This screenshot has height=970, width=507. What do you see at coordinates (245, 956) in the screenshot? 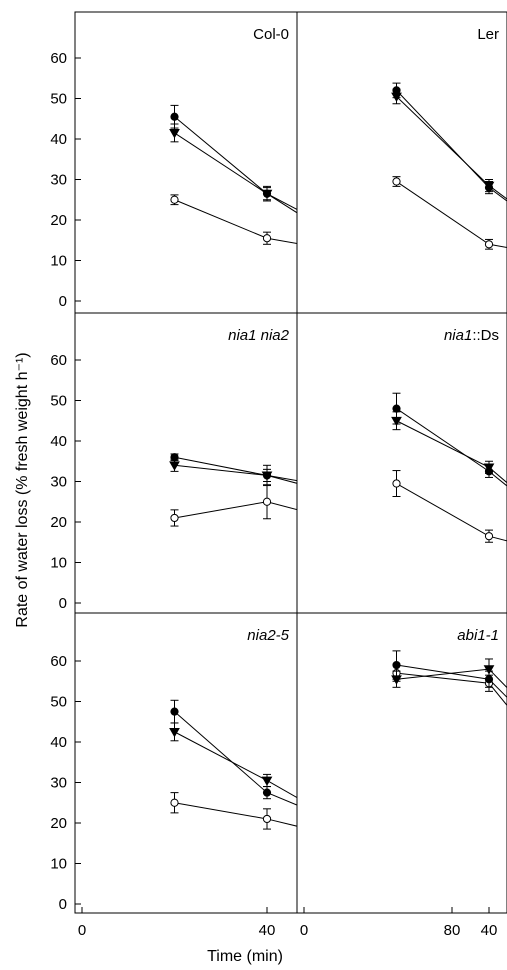
I see `x-axis-title: Time (min)` at bounding box center [245, 956].